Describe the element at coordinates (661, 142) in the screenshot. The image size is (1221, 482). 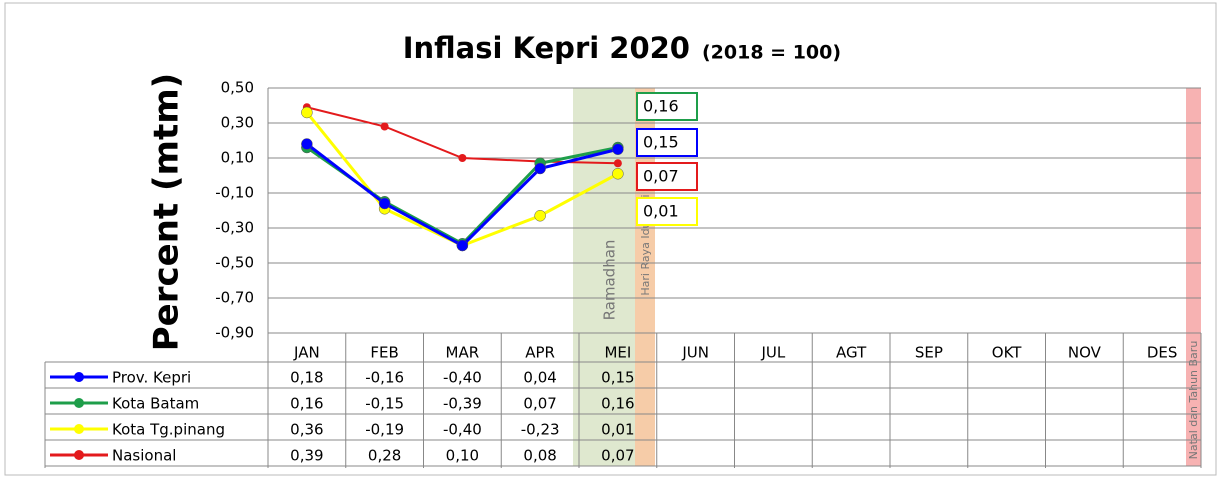
I see `callout-label: 0,15` at that location.